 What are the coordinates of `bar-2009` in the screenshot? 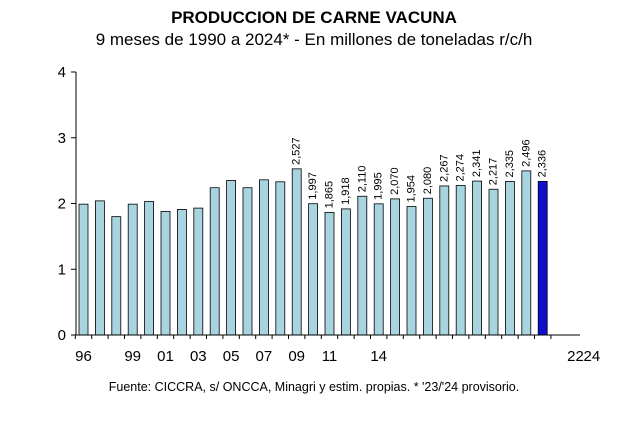 It's located at (395, 267).